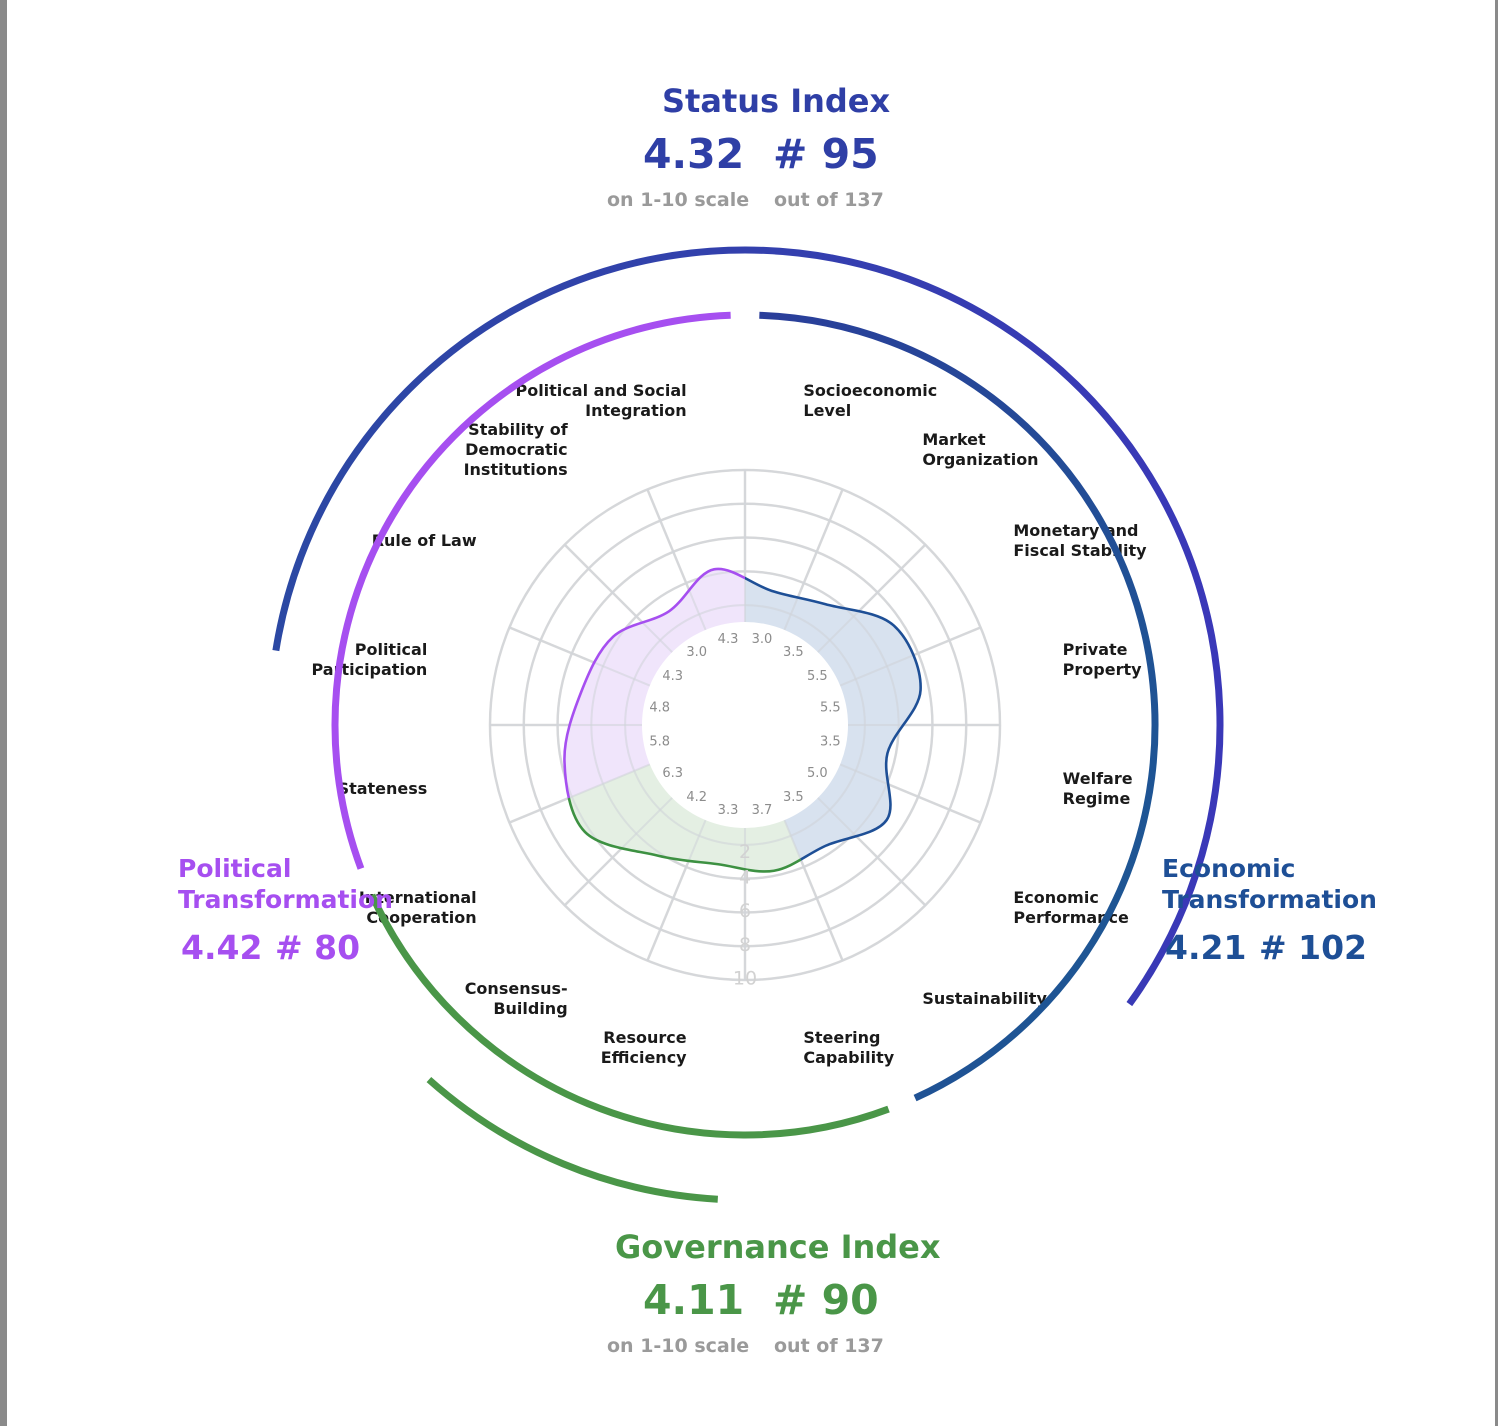  I want to click on economic-transformation-title: Economic Transformation, so click(1269, 884).